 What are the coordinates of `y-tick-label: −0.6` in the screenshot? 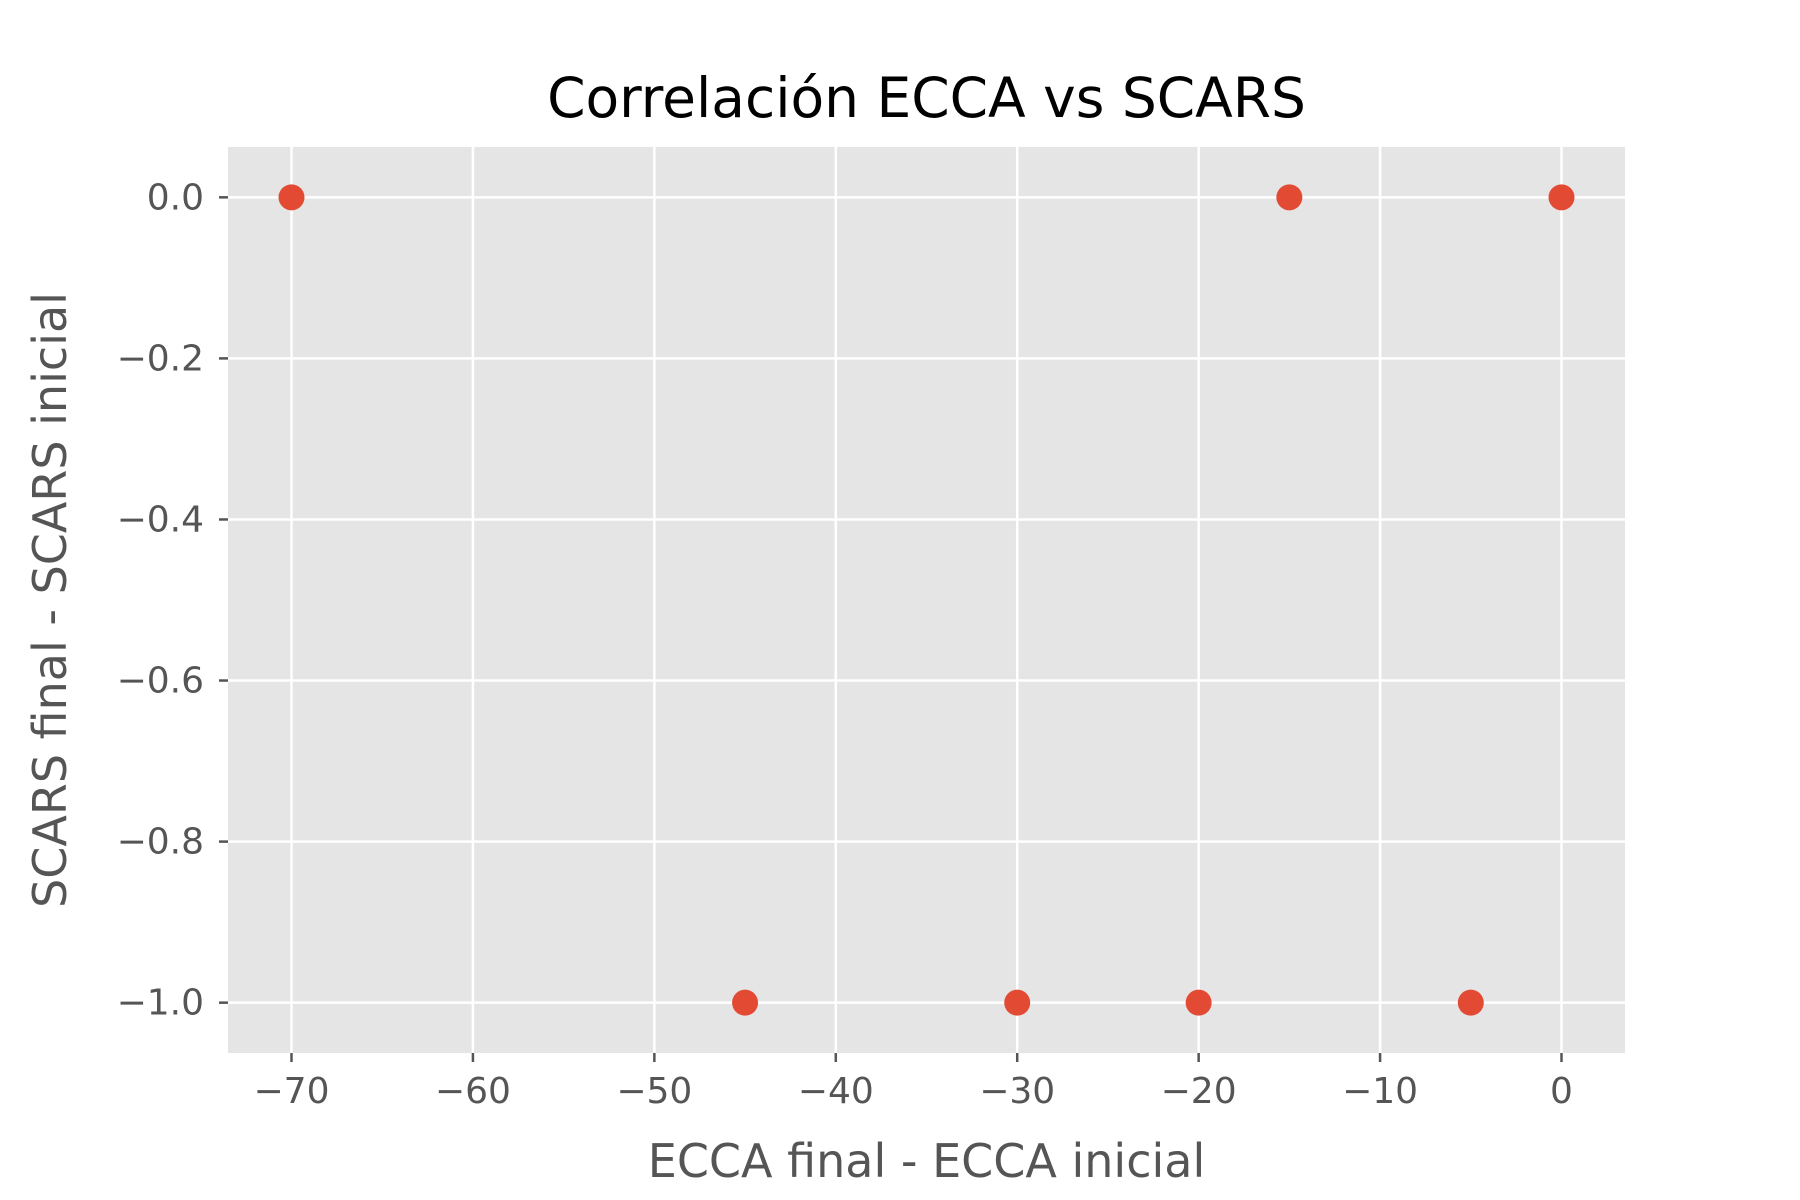 It's located at (160, 681).